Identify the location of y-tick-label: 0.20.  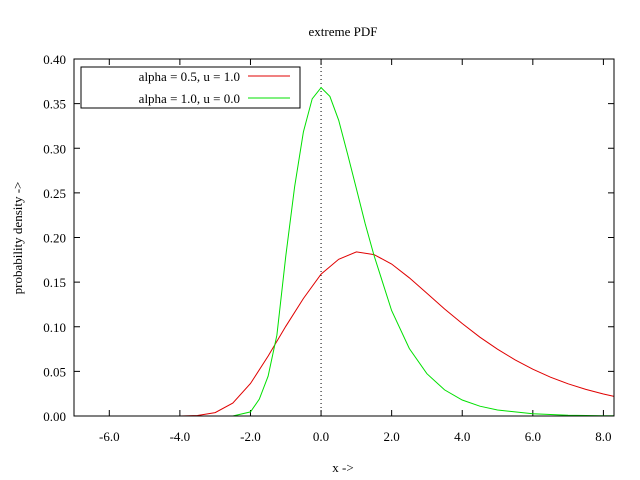
(54, 238).